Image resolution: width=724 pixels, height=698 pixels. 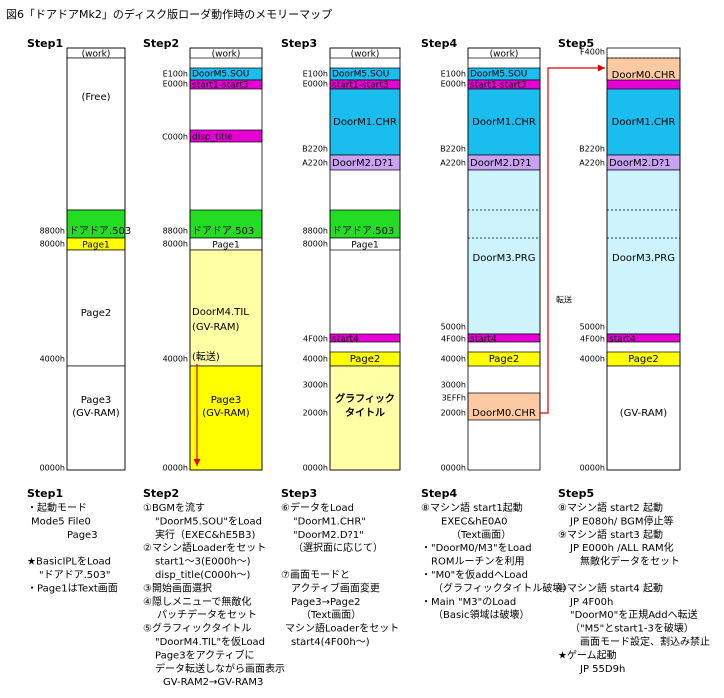 What do you see at coordinates (299, 493) in the screenshot?
I see `note-step: Step3` at bounding box center [299, 493].